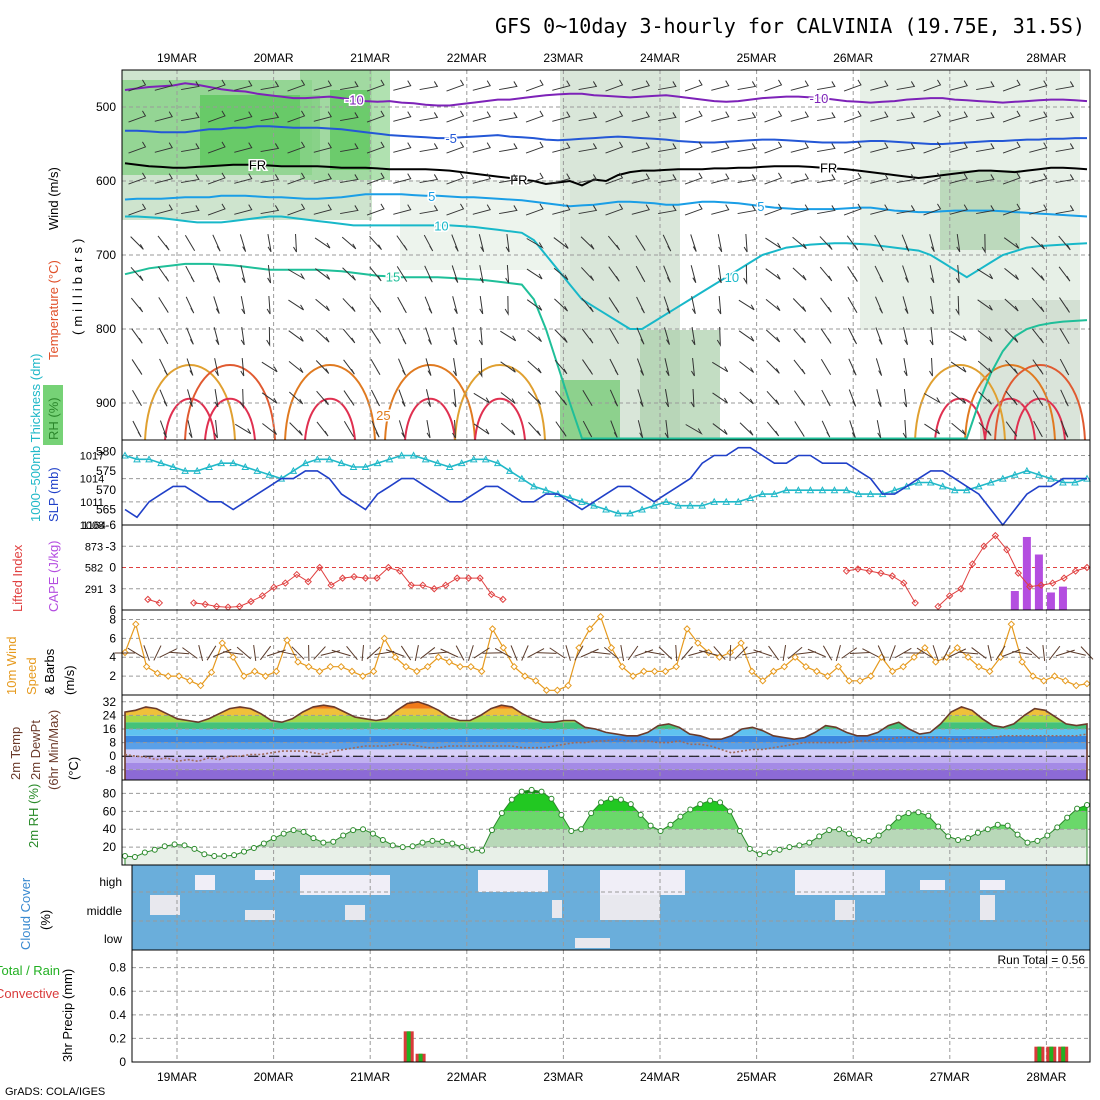  Describe the element at coordinates (153, 601) in the screenshot. I see `li-line` at that location.